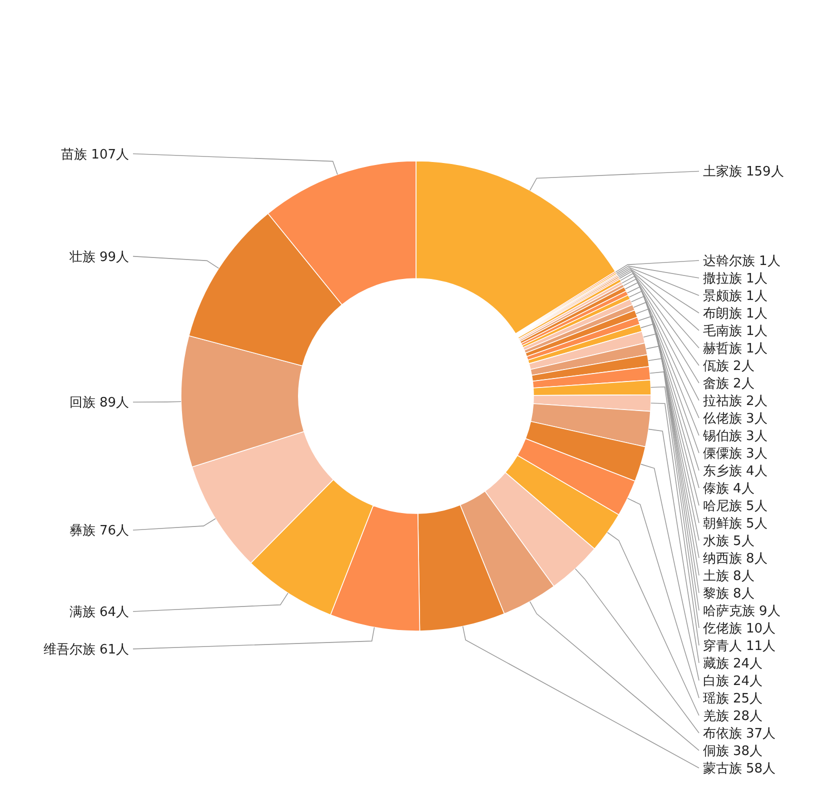  Describe the element at coordinates (716, 751) in the screenshot. I see `slice-label: 侗族` at that location.